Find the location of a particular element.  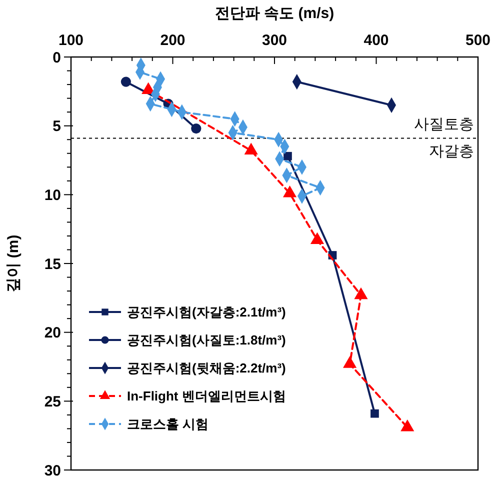

x-tick-label: 200 is located at coordinates (173, 40).